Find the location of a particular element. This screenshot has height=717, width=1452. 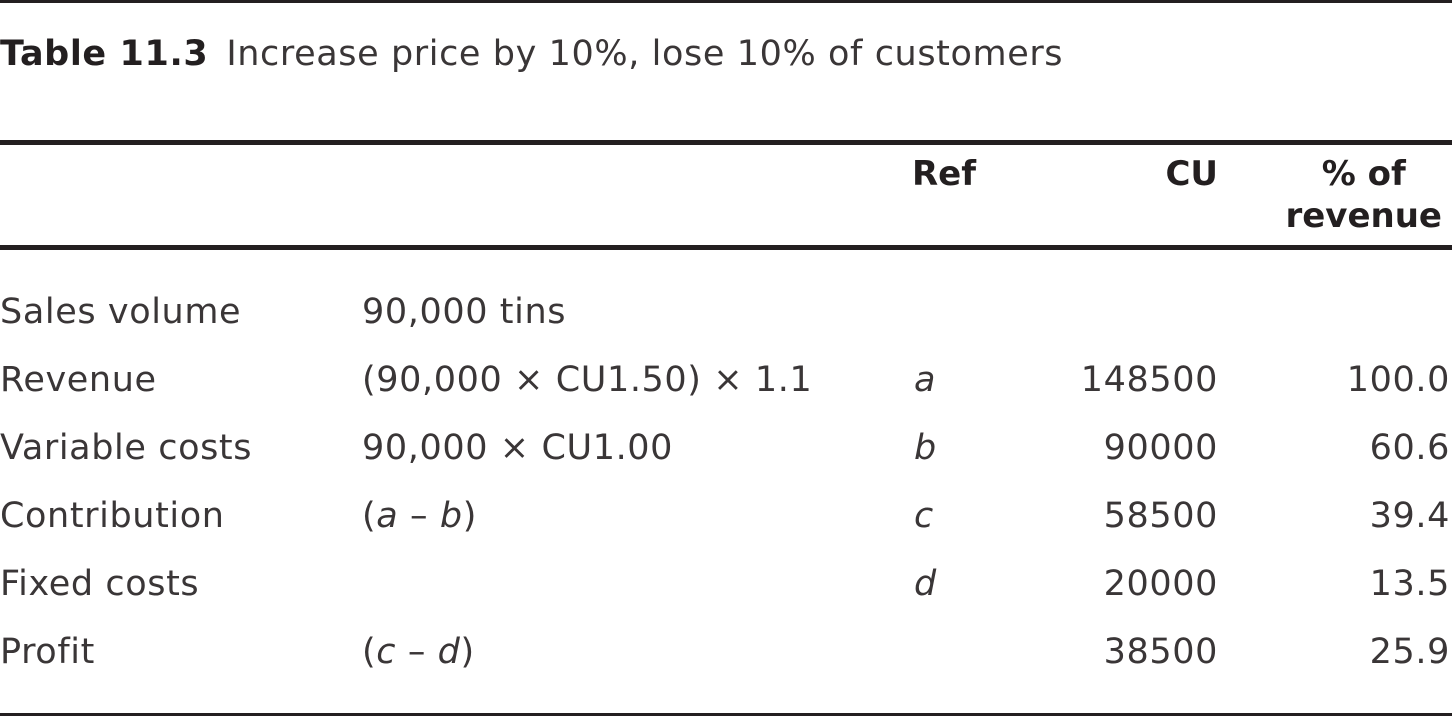

table-row-fixed-costs: Fixed costs d 20000 13.5 is located at coordinates (726, 584).